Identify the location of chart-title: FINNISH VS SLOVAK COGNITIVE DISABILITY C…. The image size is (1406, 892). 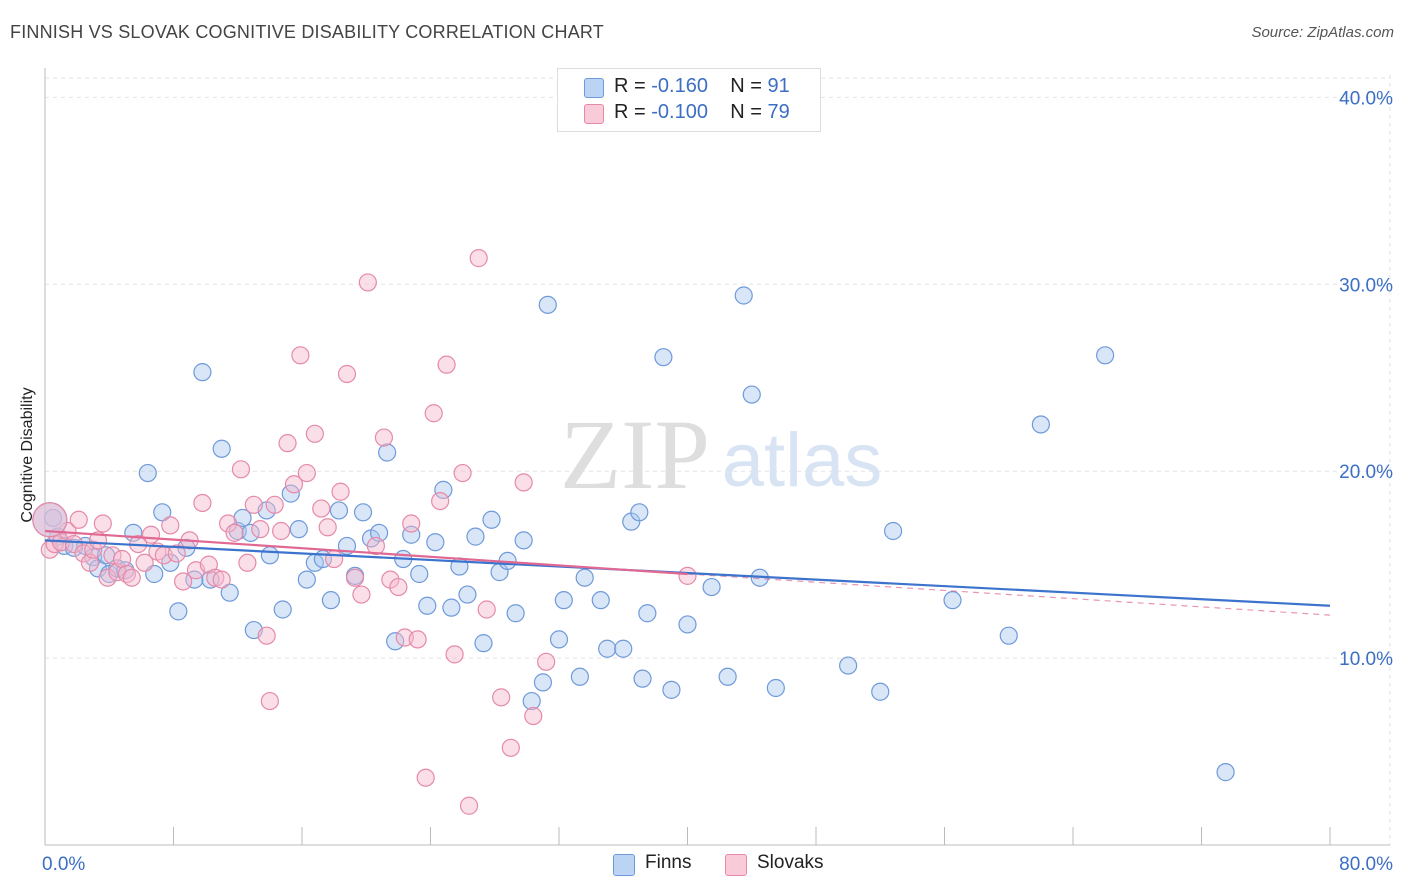
(307, 32).